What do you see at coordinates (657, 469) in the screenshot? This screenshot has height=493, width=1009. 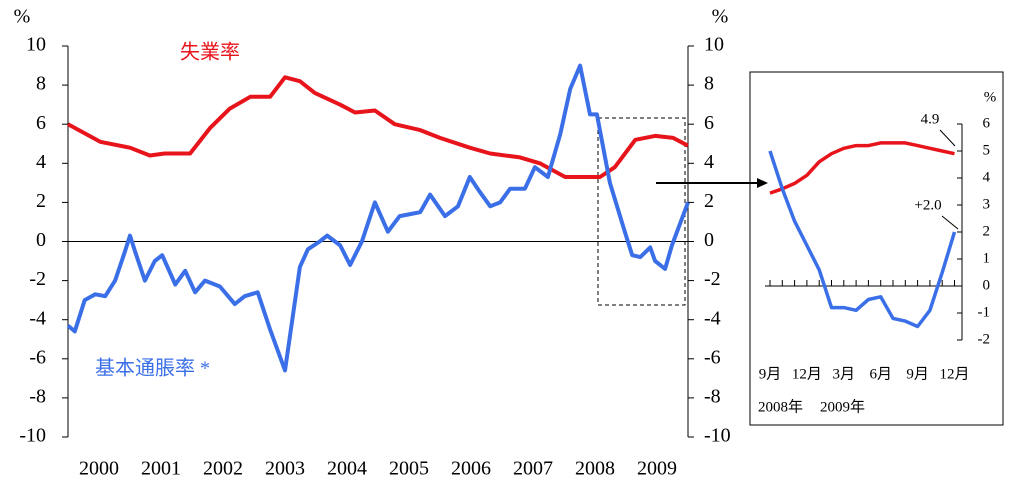 I see `x-tick-label: 2009` at bounding box center [657, 469].